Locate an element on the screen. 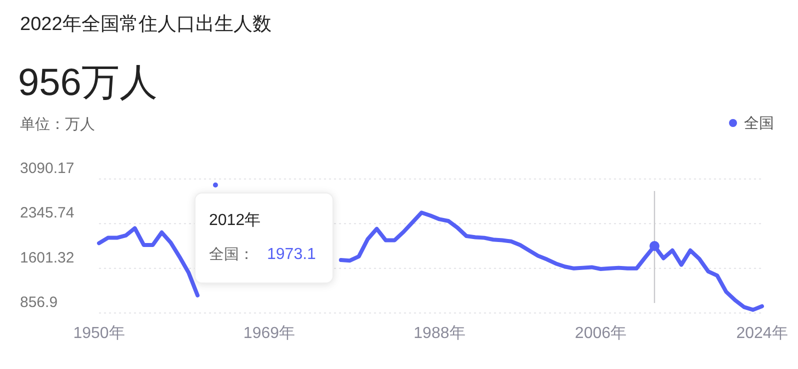  y-tick-label: 856.9 is located at coordinates (39, 302).